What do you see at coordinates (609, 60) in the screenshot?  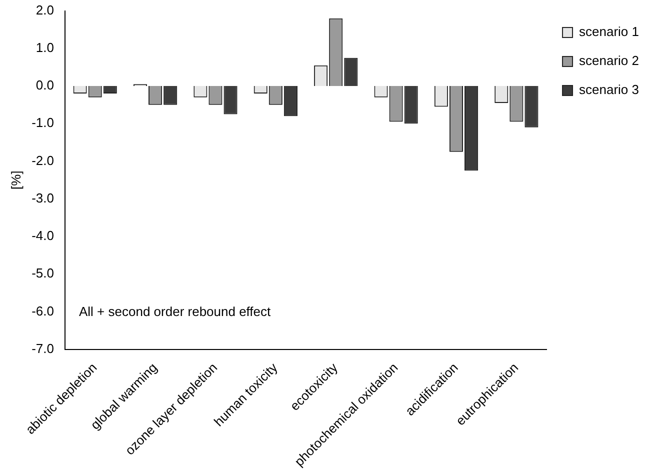 I see `legend-label: scenario 2` at bounding box center [609, 60].